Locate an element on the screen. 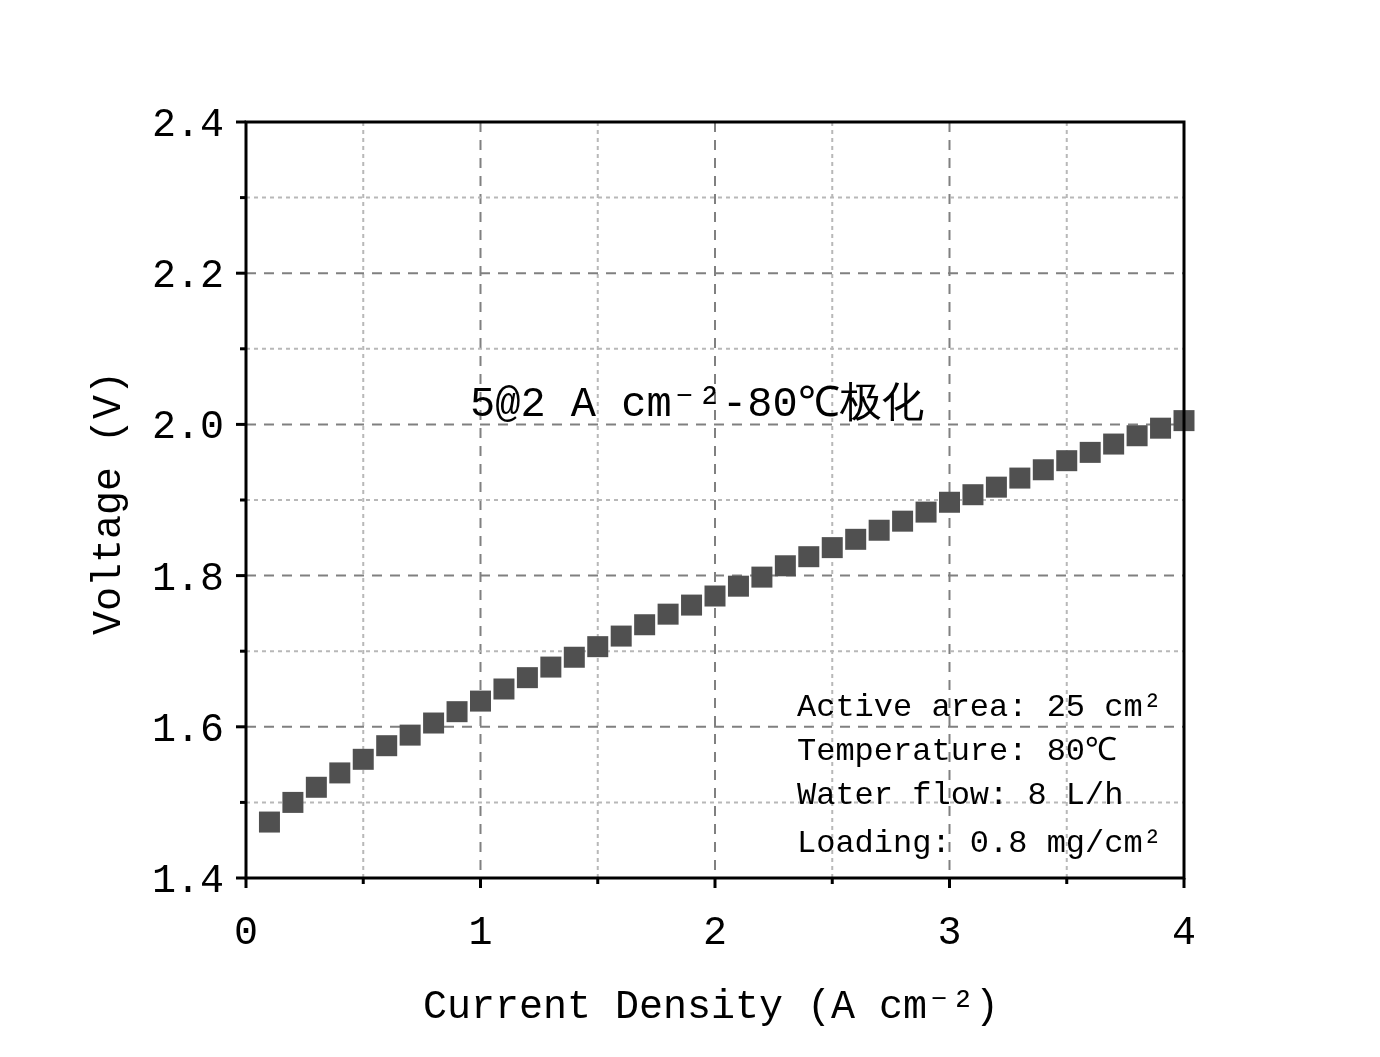  x-tick-label: 4 is located at coordinates (1184, 933).